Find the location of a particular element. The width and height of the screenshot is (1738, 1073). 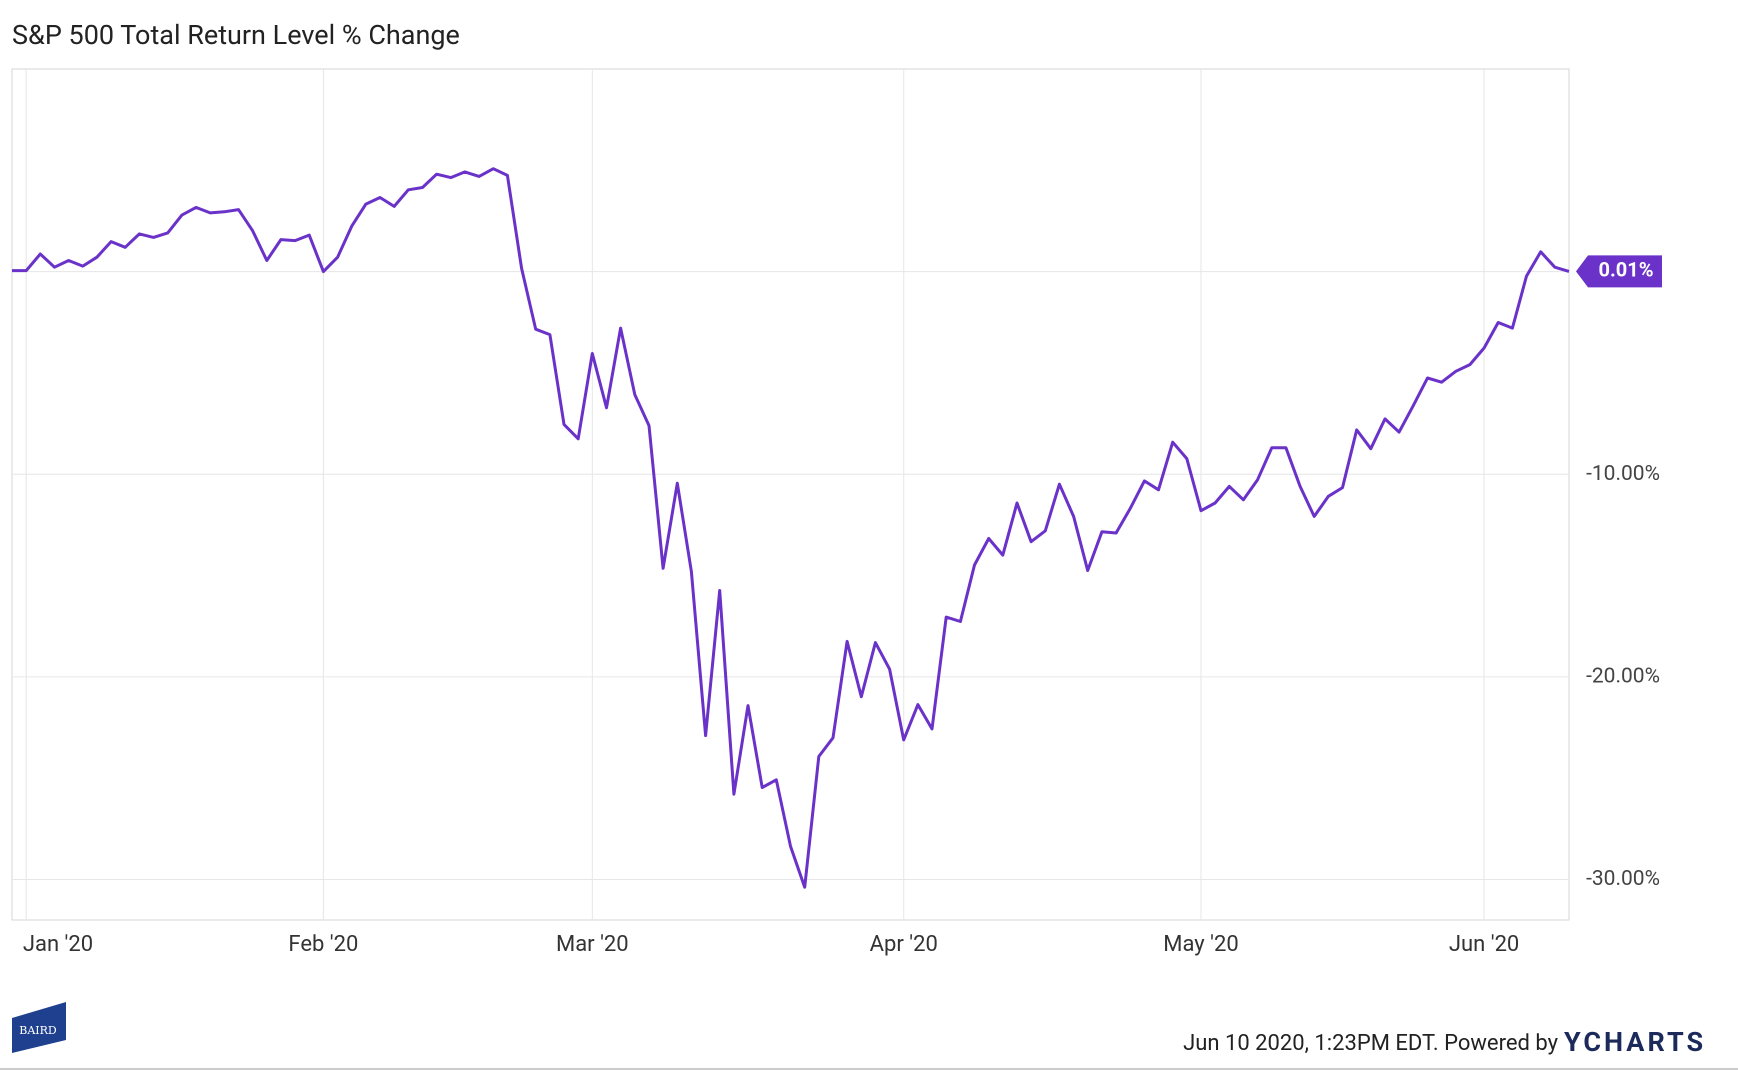

value-label: 0.01% is located at coordinates (1625, 270).